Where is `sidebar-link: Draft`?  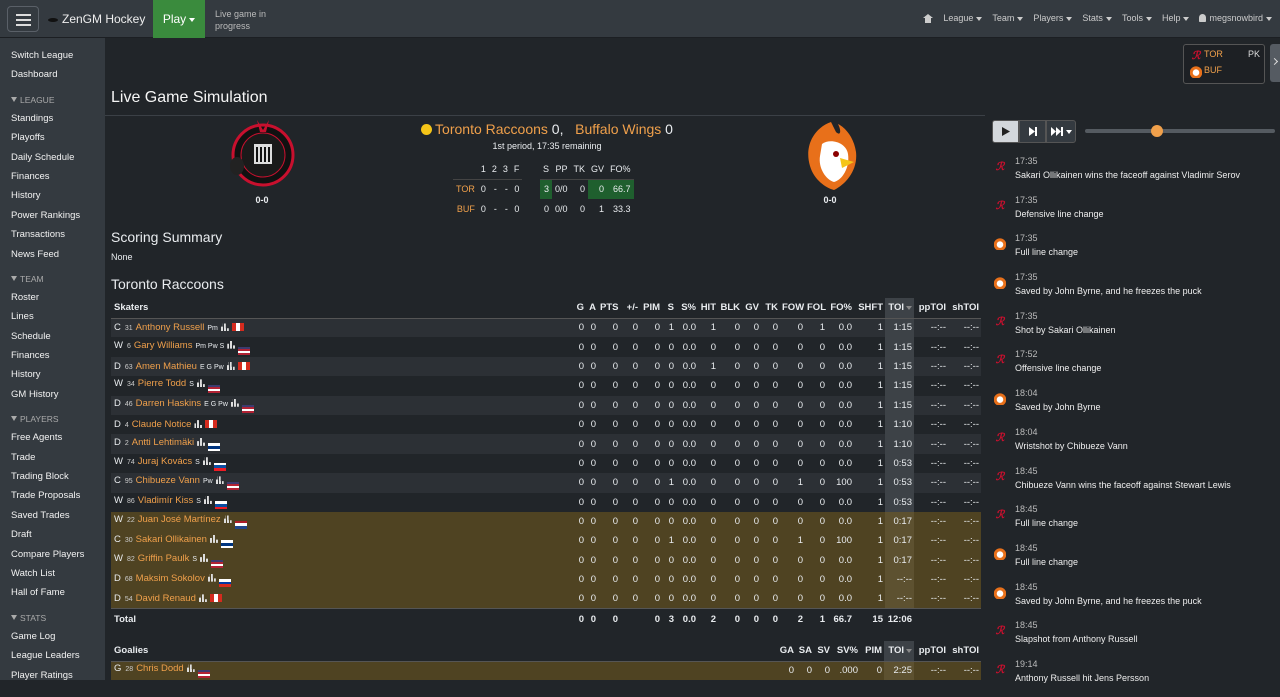 sidebar-link: Draft is located at coordinates (21, 535).